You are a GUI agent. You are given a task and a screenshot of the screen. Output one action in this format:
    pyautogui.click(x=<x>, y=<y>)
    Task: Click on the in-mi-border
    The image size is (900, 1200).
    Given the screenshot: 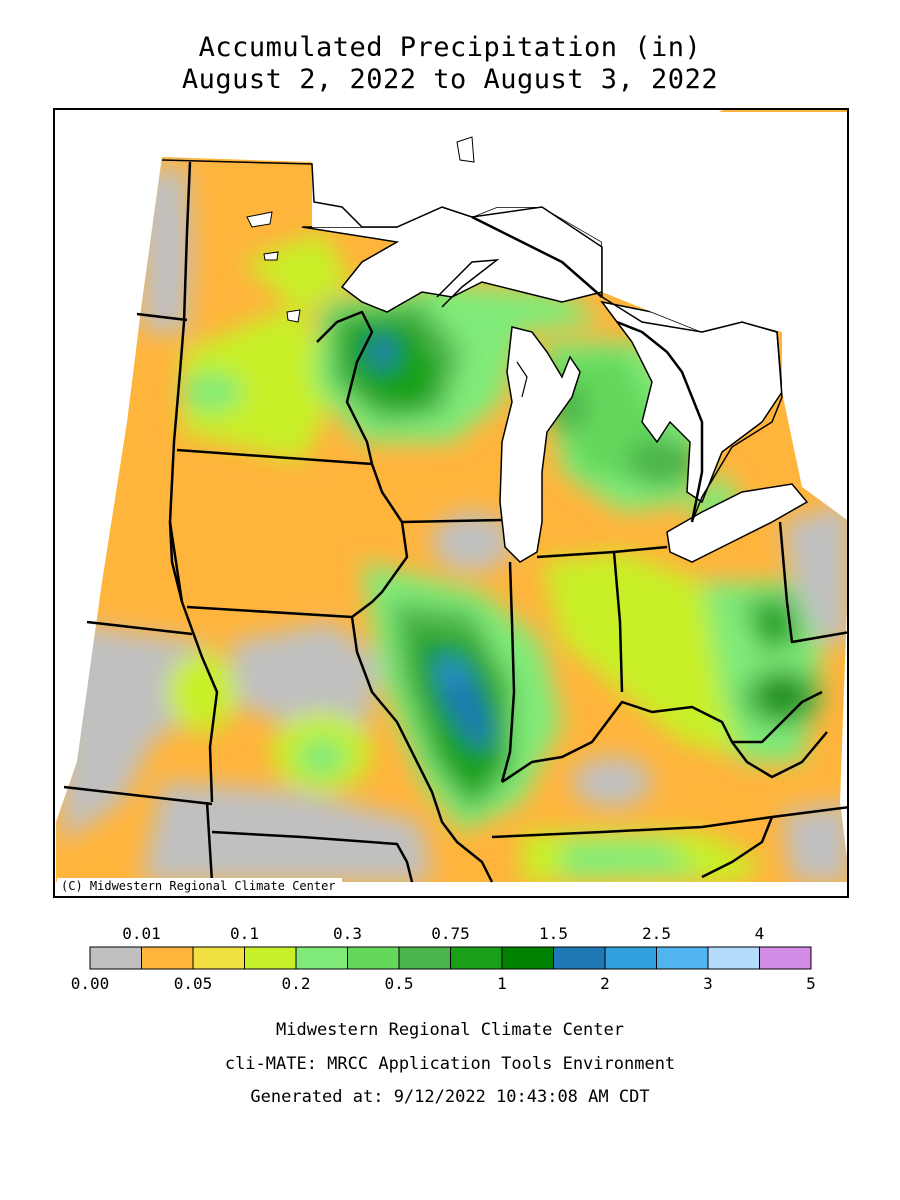 What is the action you would take?
    pyautogui.click(x=575, y=554)
    